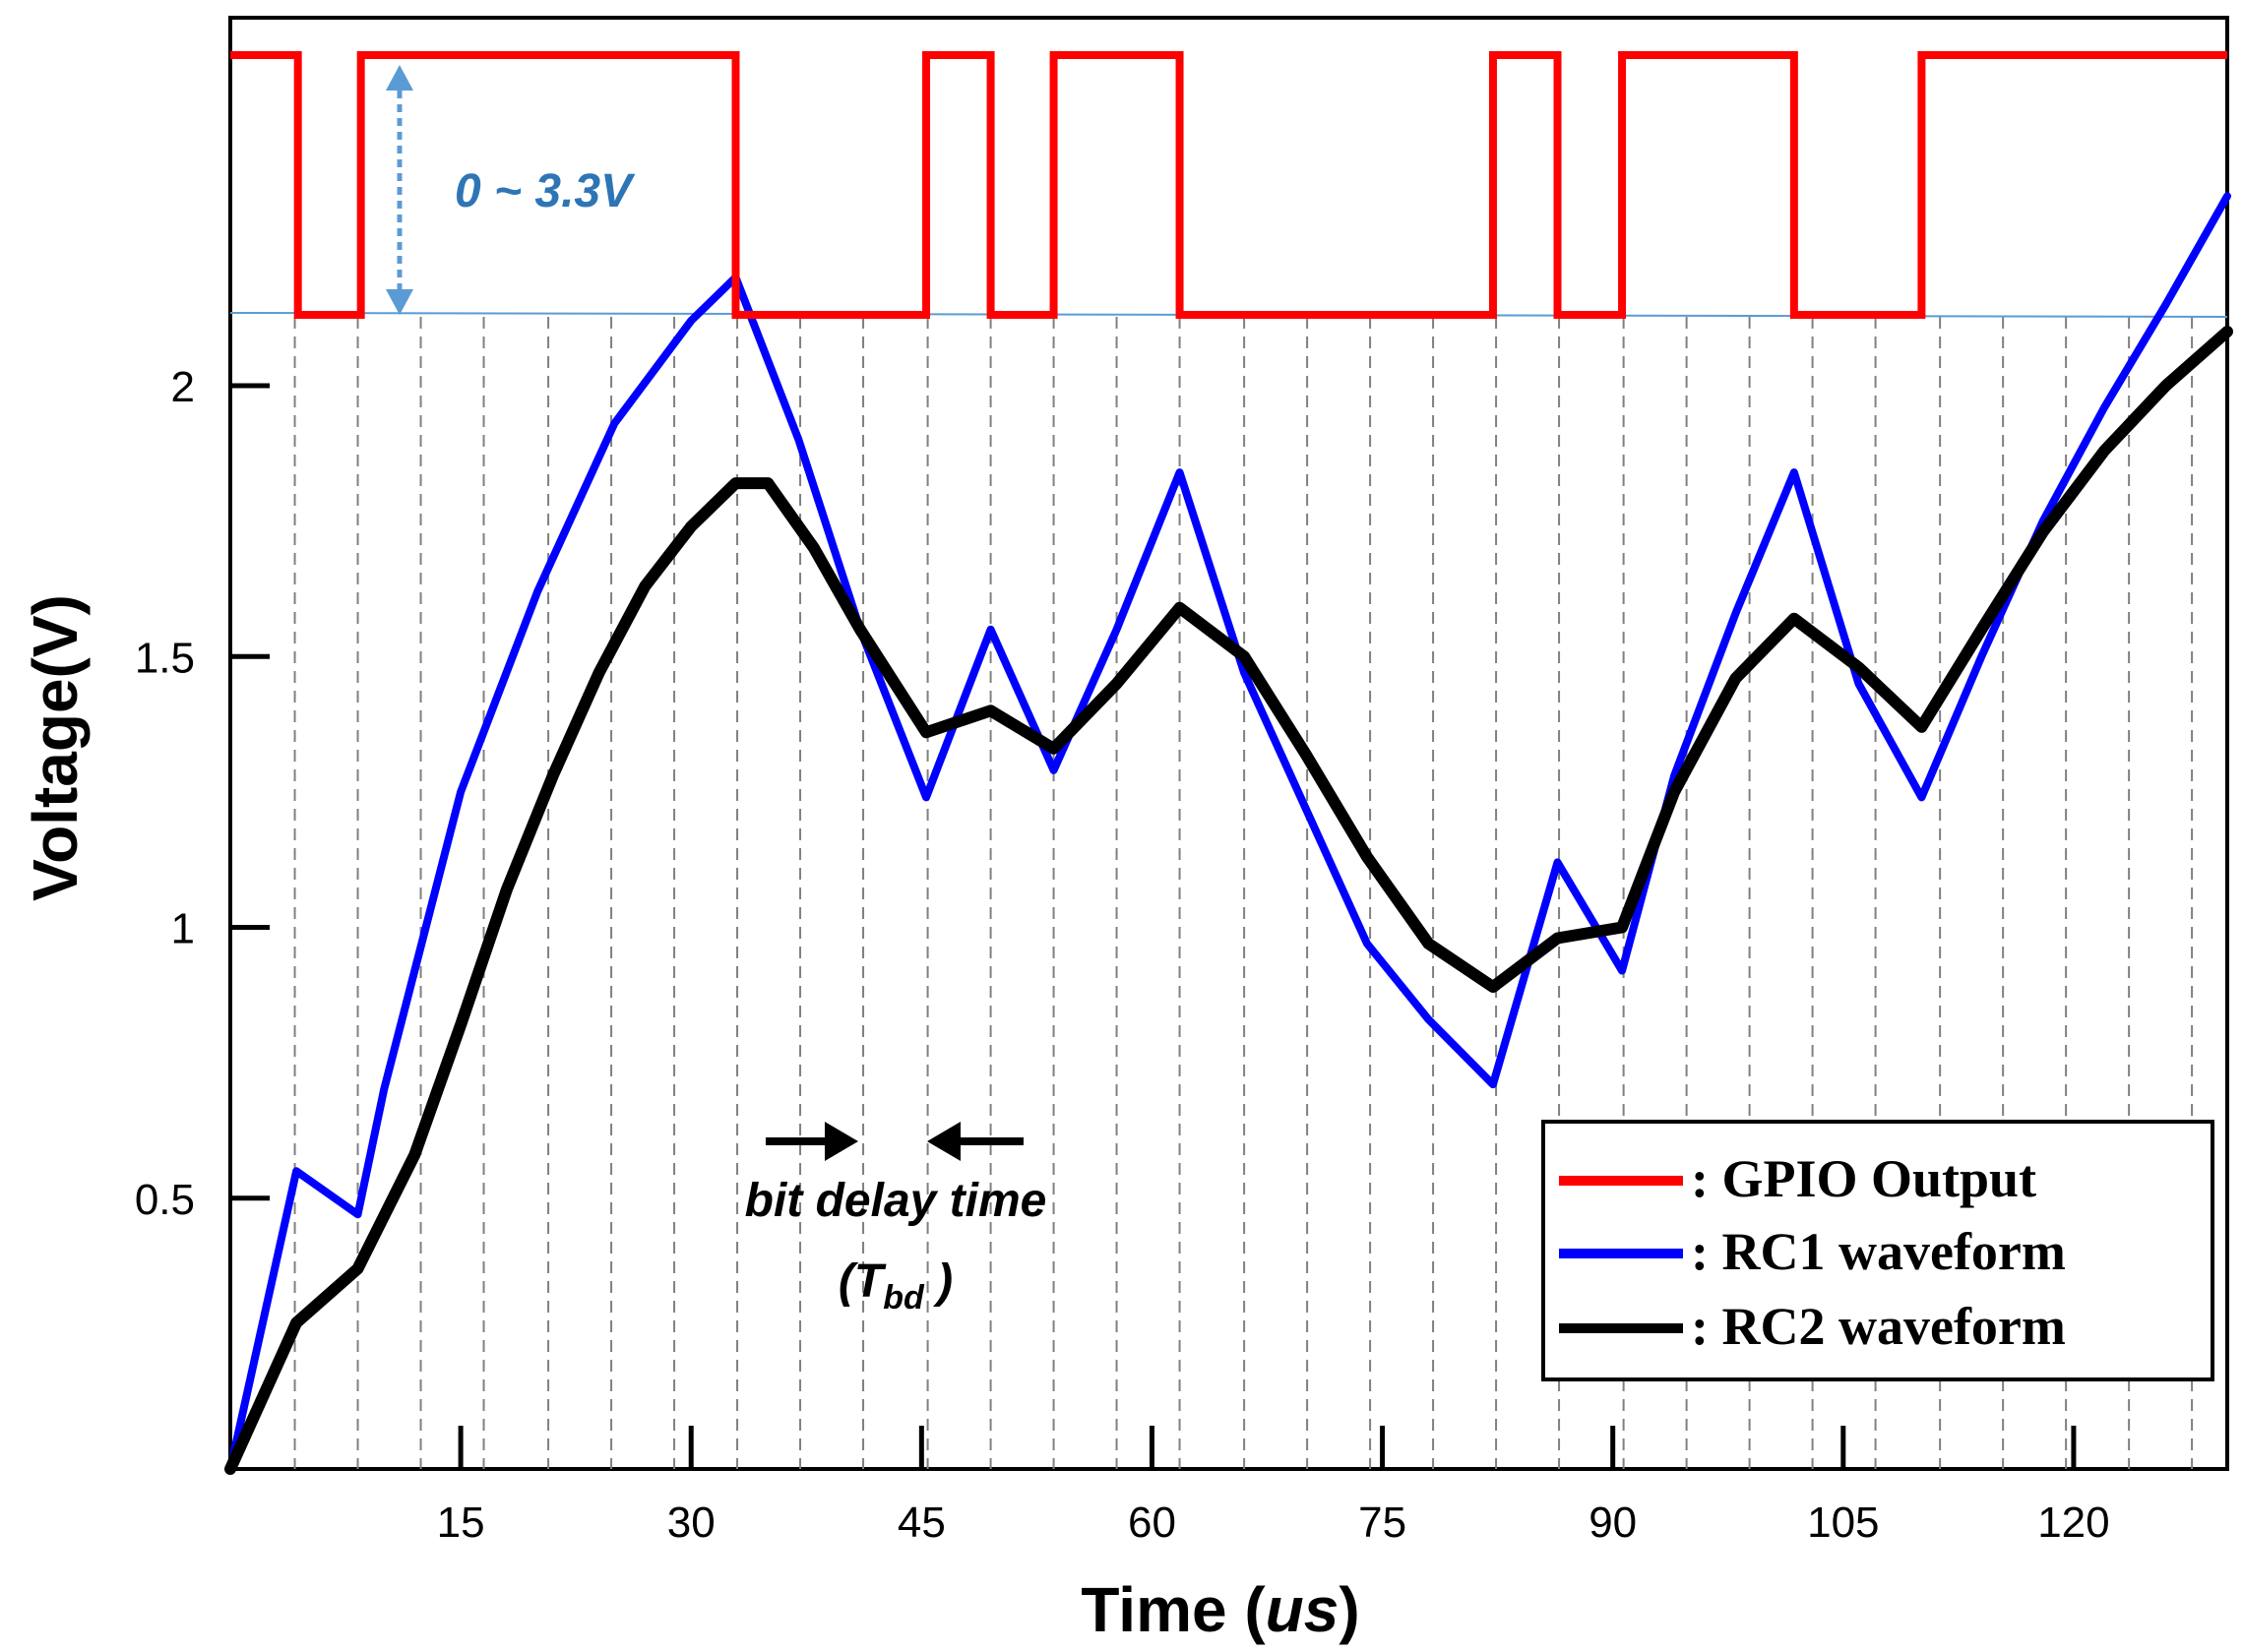 The height and width of the screenshot is (1652, 2243). Describe the element at coordinates (183, 387) in the screenshot. I see `y-tick-label-2: 2` at that location.